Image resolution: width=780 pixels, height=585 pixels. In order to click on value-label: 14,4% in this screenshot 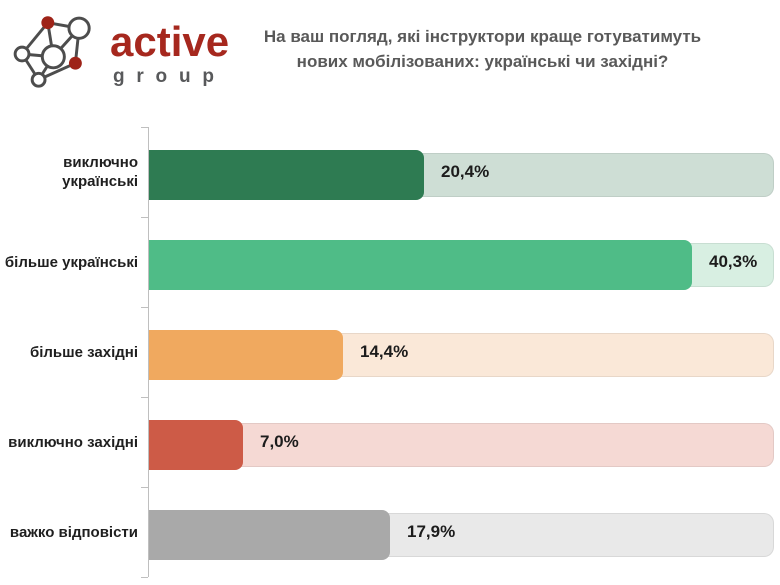, I will do `click(384, 351)`.